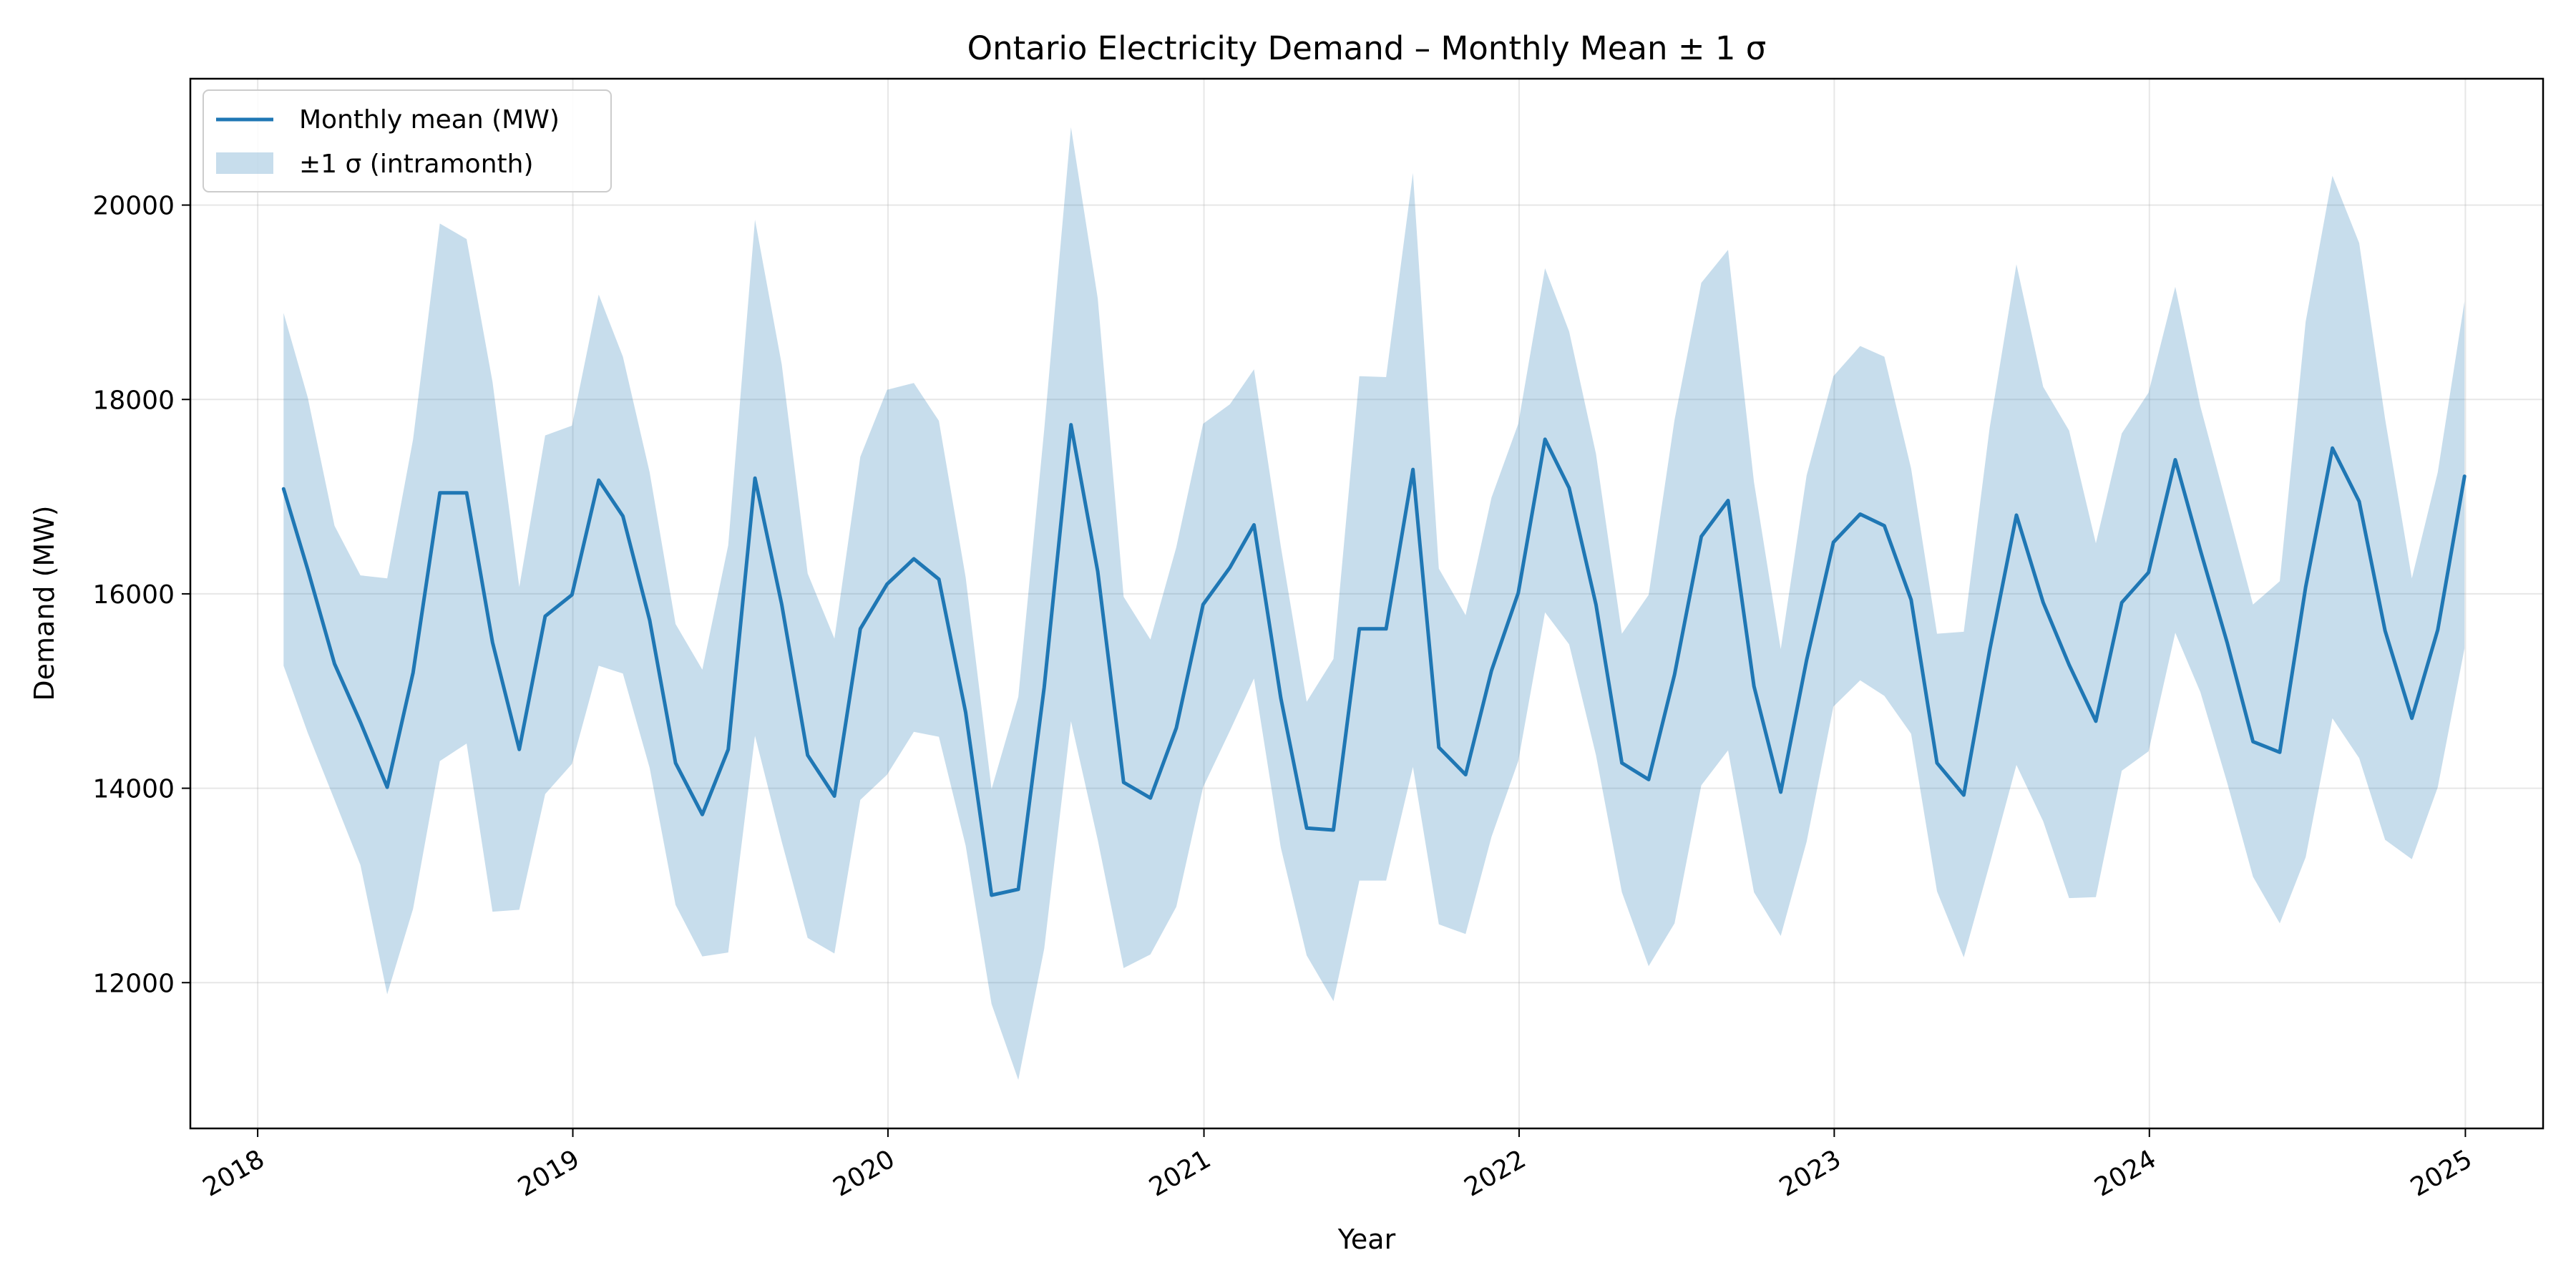 The image size is (2576, 1288). Describe the element at coordinates (244, 163) in the screenshot. I see `legend-band-swatch` at that location.